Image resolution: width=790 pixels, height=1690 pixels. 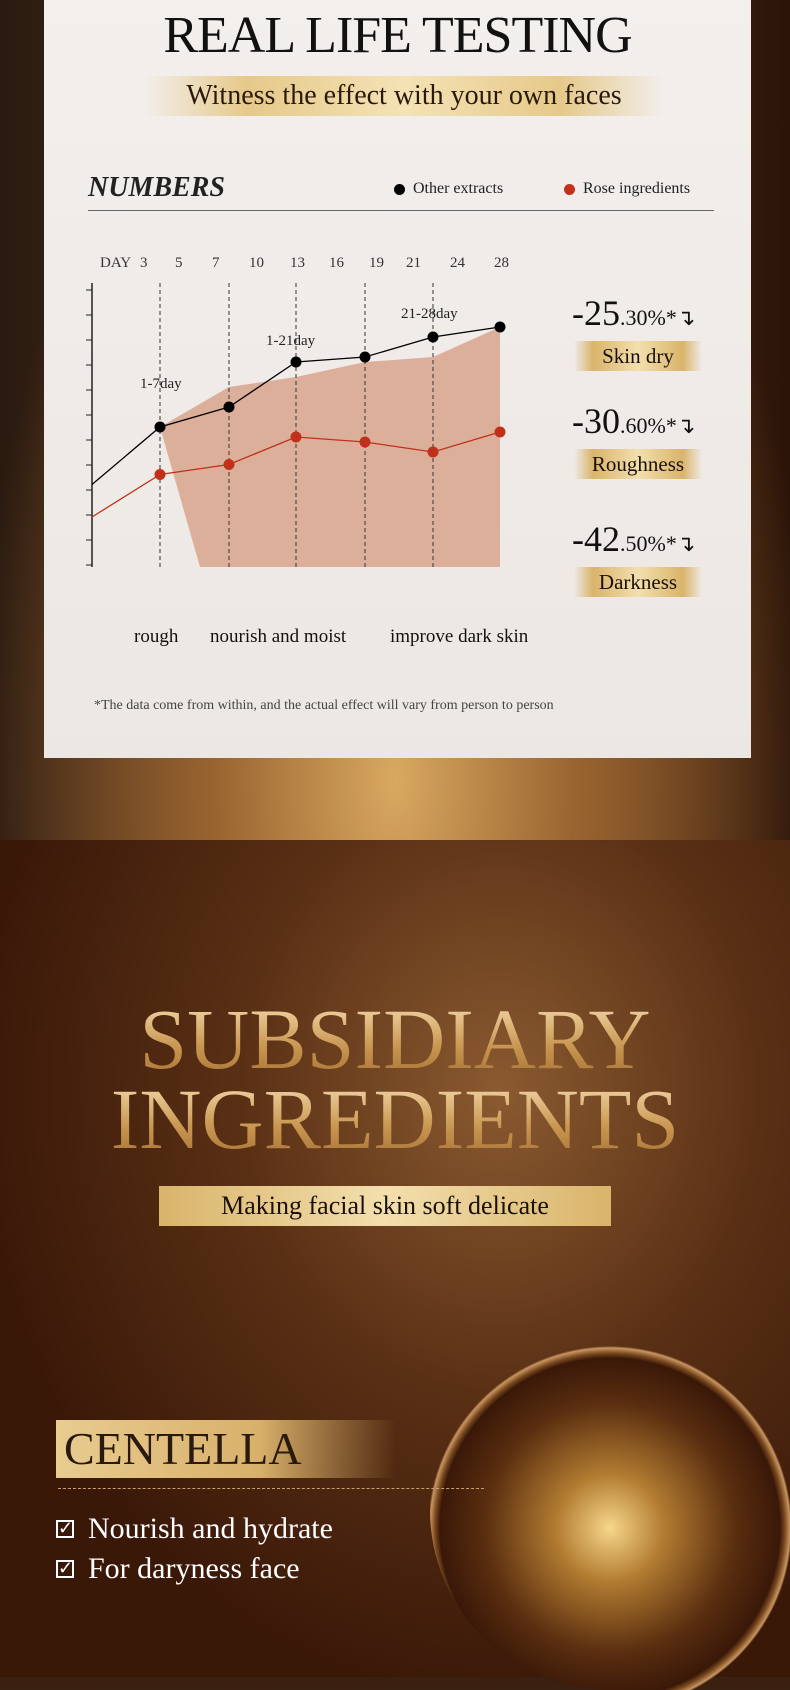 I want to click on x-tick-label: 5, so click(x=179, y=263).